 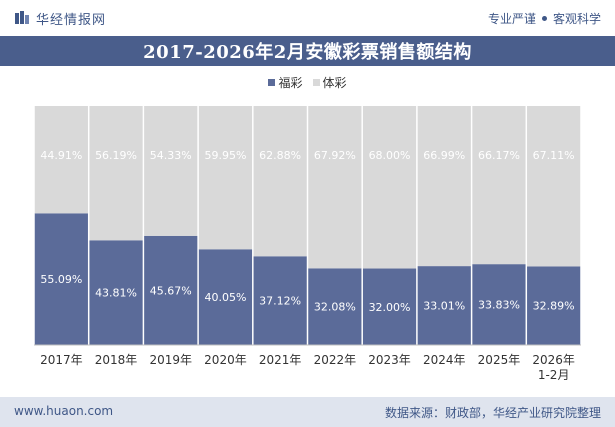 I want to click on data-label-sports-6: 68.00%, so click(x=390, y=155).